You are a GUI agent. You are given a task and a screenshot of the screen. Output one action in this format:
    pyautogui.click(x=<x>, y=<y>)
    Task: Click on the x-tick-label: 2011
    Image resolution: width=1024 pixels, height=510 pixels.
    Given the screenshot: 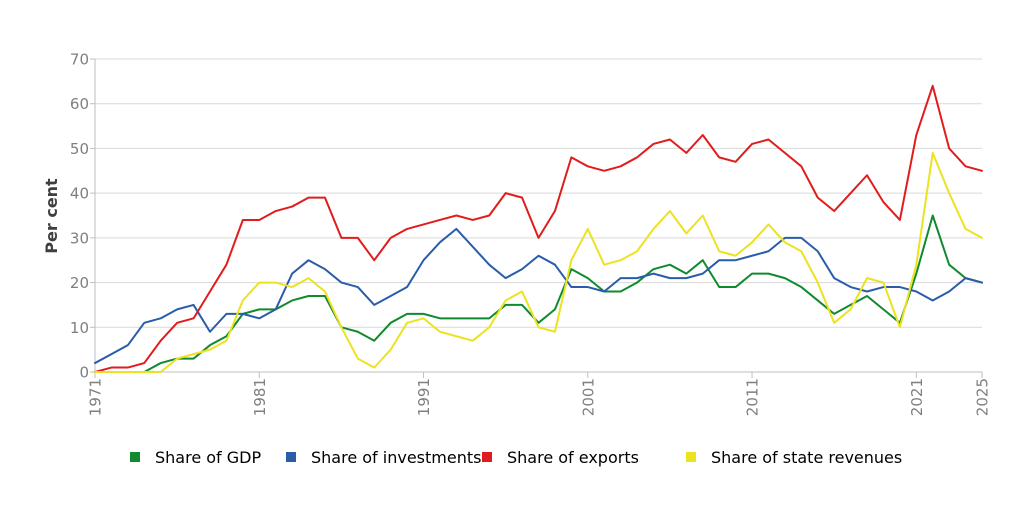 What is the action you would take?
    pyautogui.click(x=753, y=397)
    